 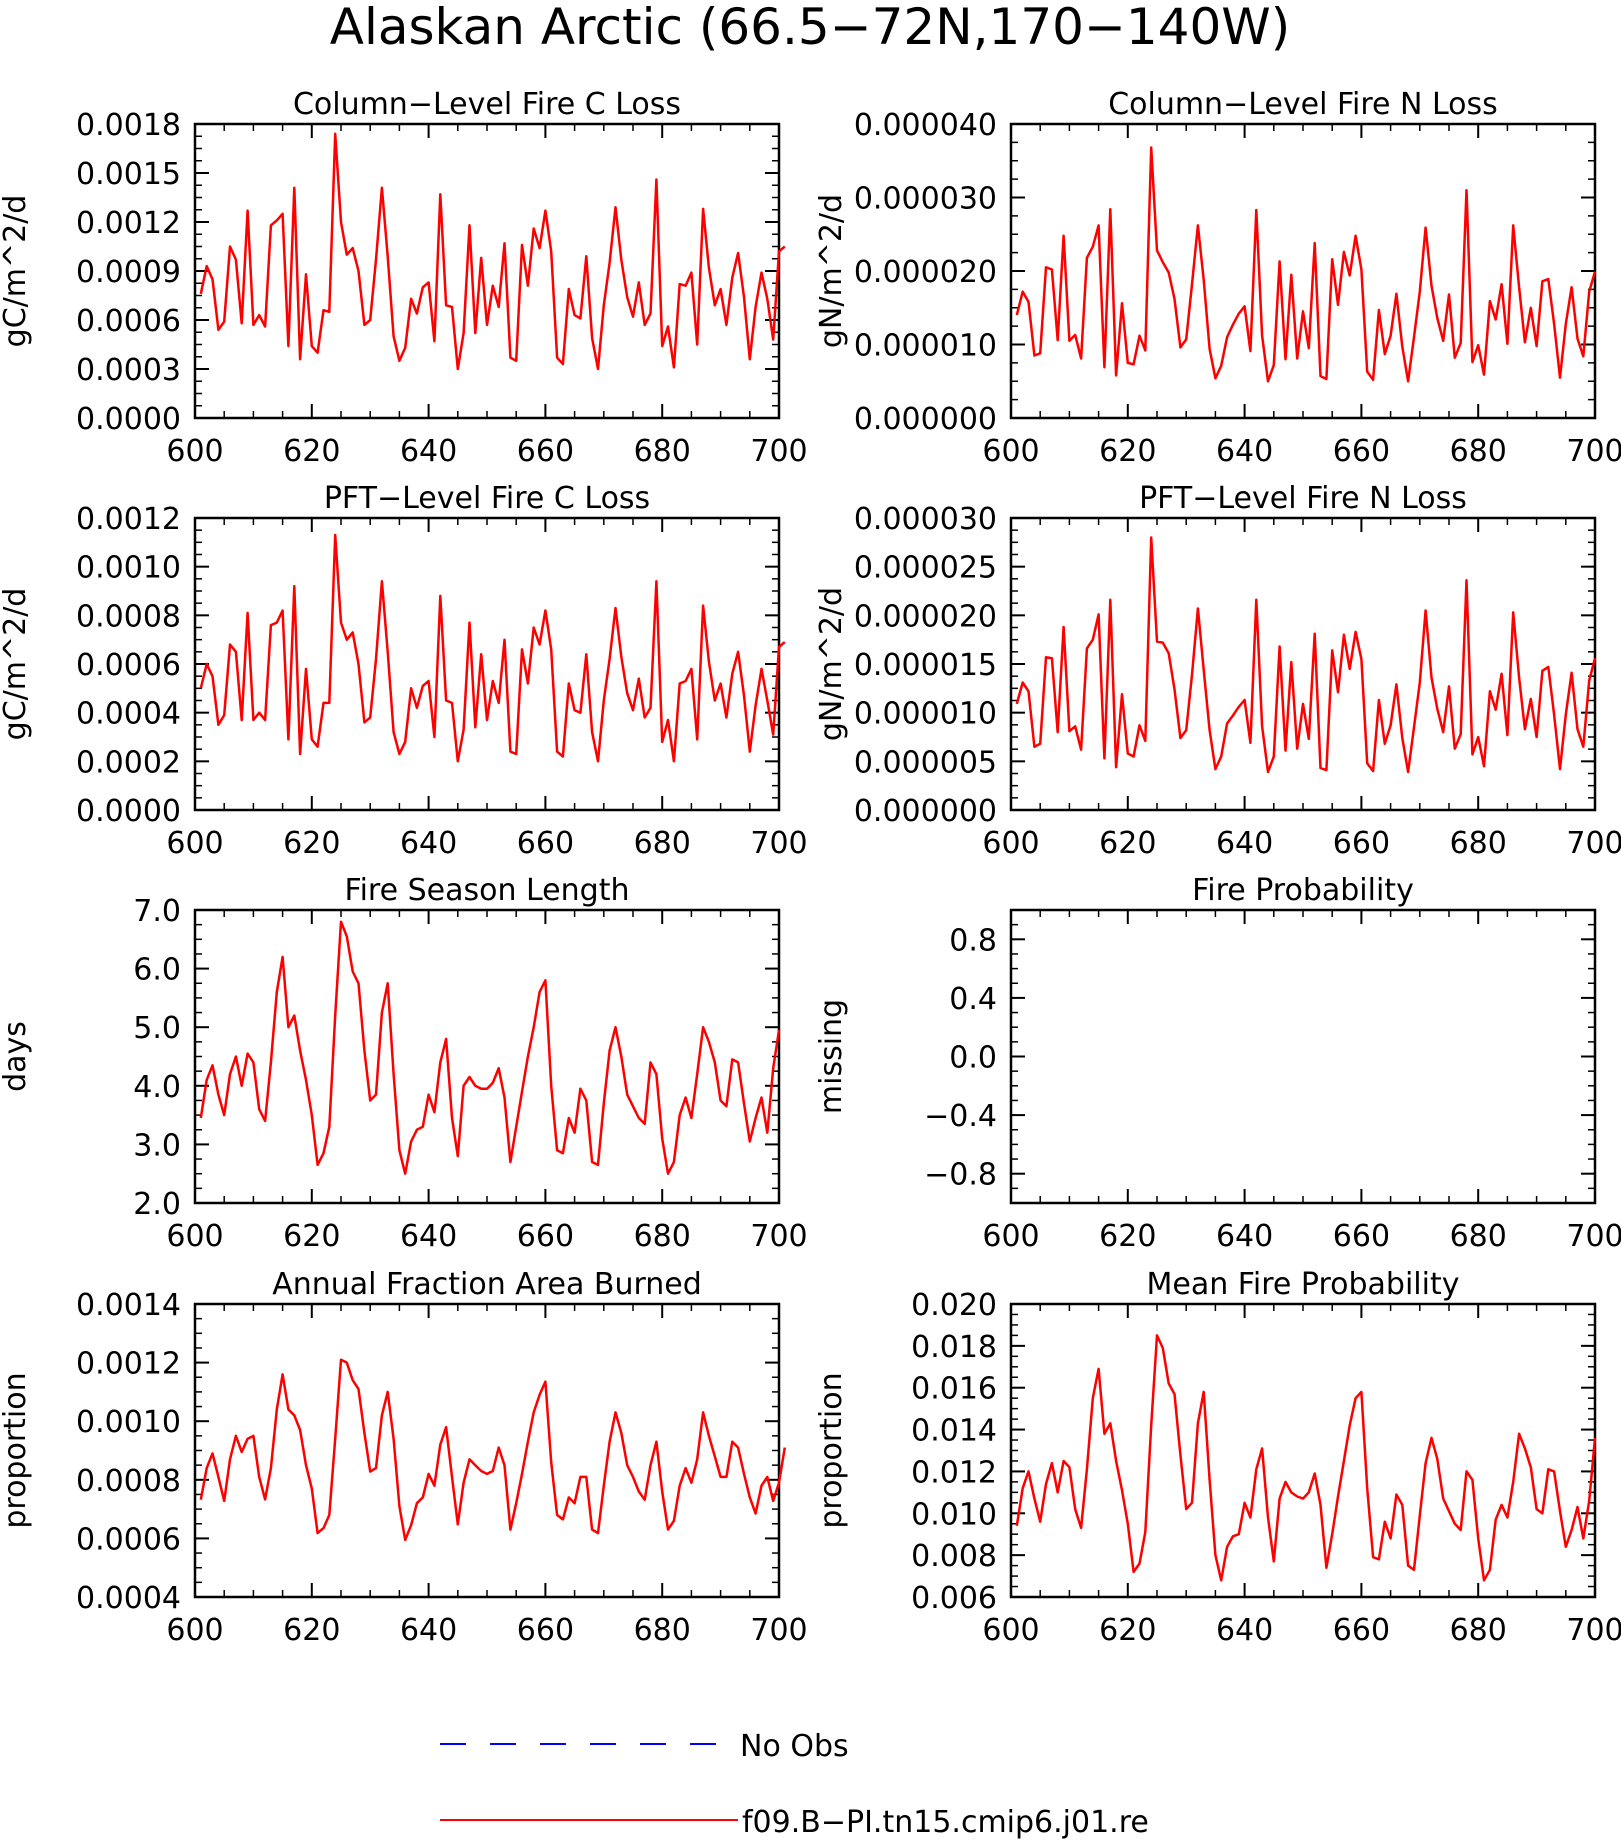 What do you see at coordinates (128, 1422) in the screenshot?
I see `y-tick-label: 0.0010` at bounding box center [128, 1422].